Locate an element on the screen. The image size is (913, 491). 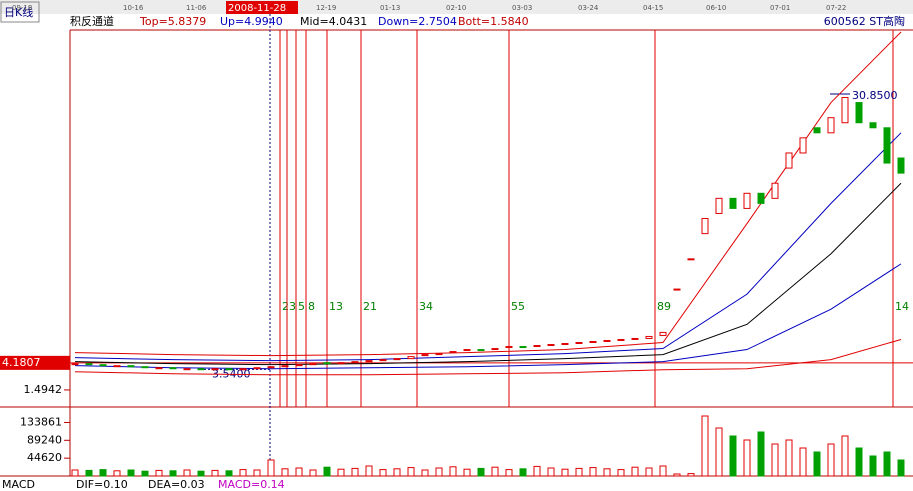
date-label: 12-19 is located at coordinates (326, 8).